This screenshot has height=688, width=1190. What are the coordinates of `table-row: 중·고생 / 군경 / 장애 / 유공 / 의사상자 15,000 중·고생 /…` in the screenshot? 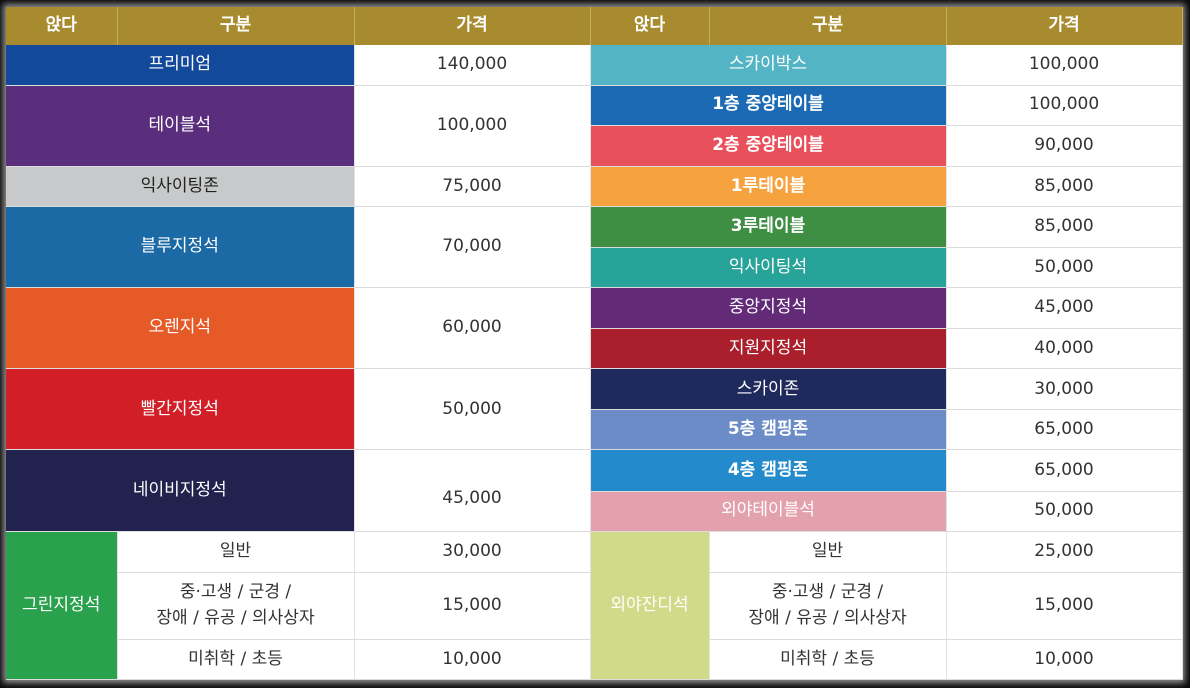 It's located at (594, 606).